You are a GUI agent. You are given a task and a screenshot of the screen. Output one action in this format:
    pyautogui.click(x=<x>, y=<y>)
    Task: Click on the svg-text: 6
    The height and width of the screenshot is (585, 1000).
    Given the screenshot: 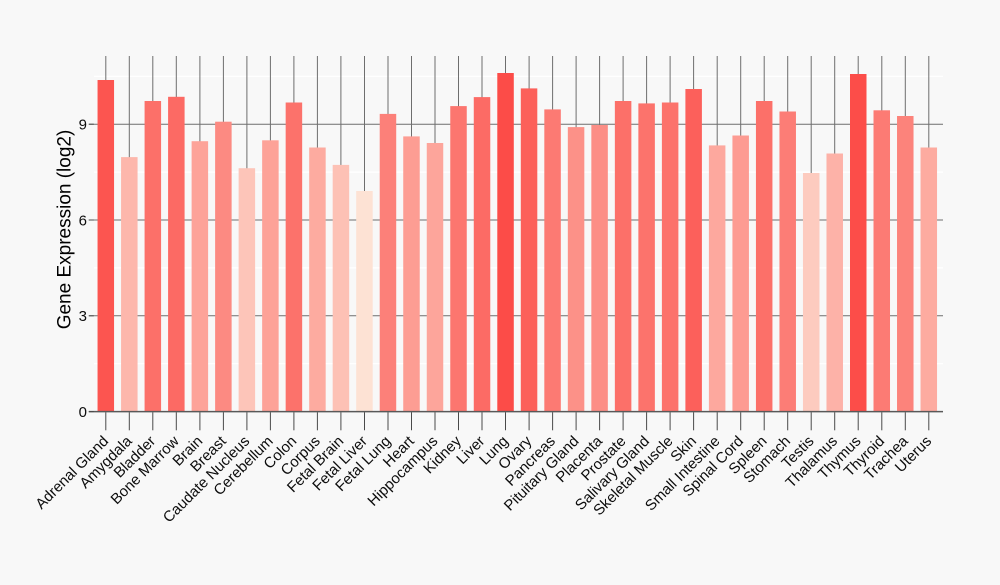 What is the action you would take?
    pyautogui.click(x=83, y=220)
    